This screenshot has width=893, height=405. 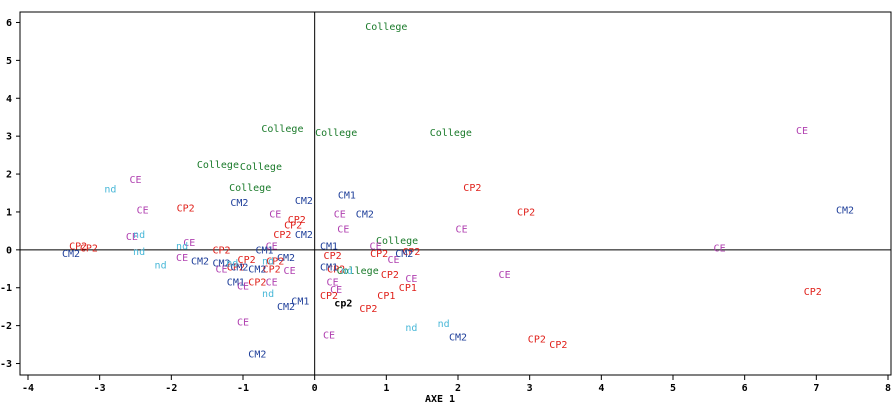 I want to click on y-axis-ticks: -3 -2 -1 0 1 2 3 4 5 6, so click(x=10, y=194).